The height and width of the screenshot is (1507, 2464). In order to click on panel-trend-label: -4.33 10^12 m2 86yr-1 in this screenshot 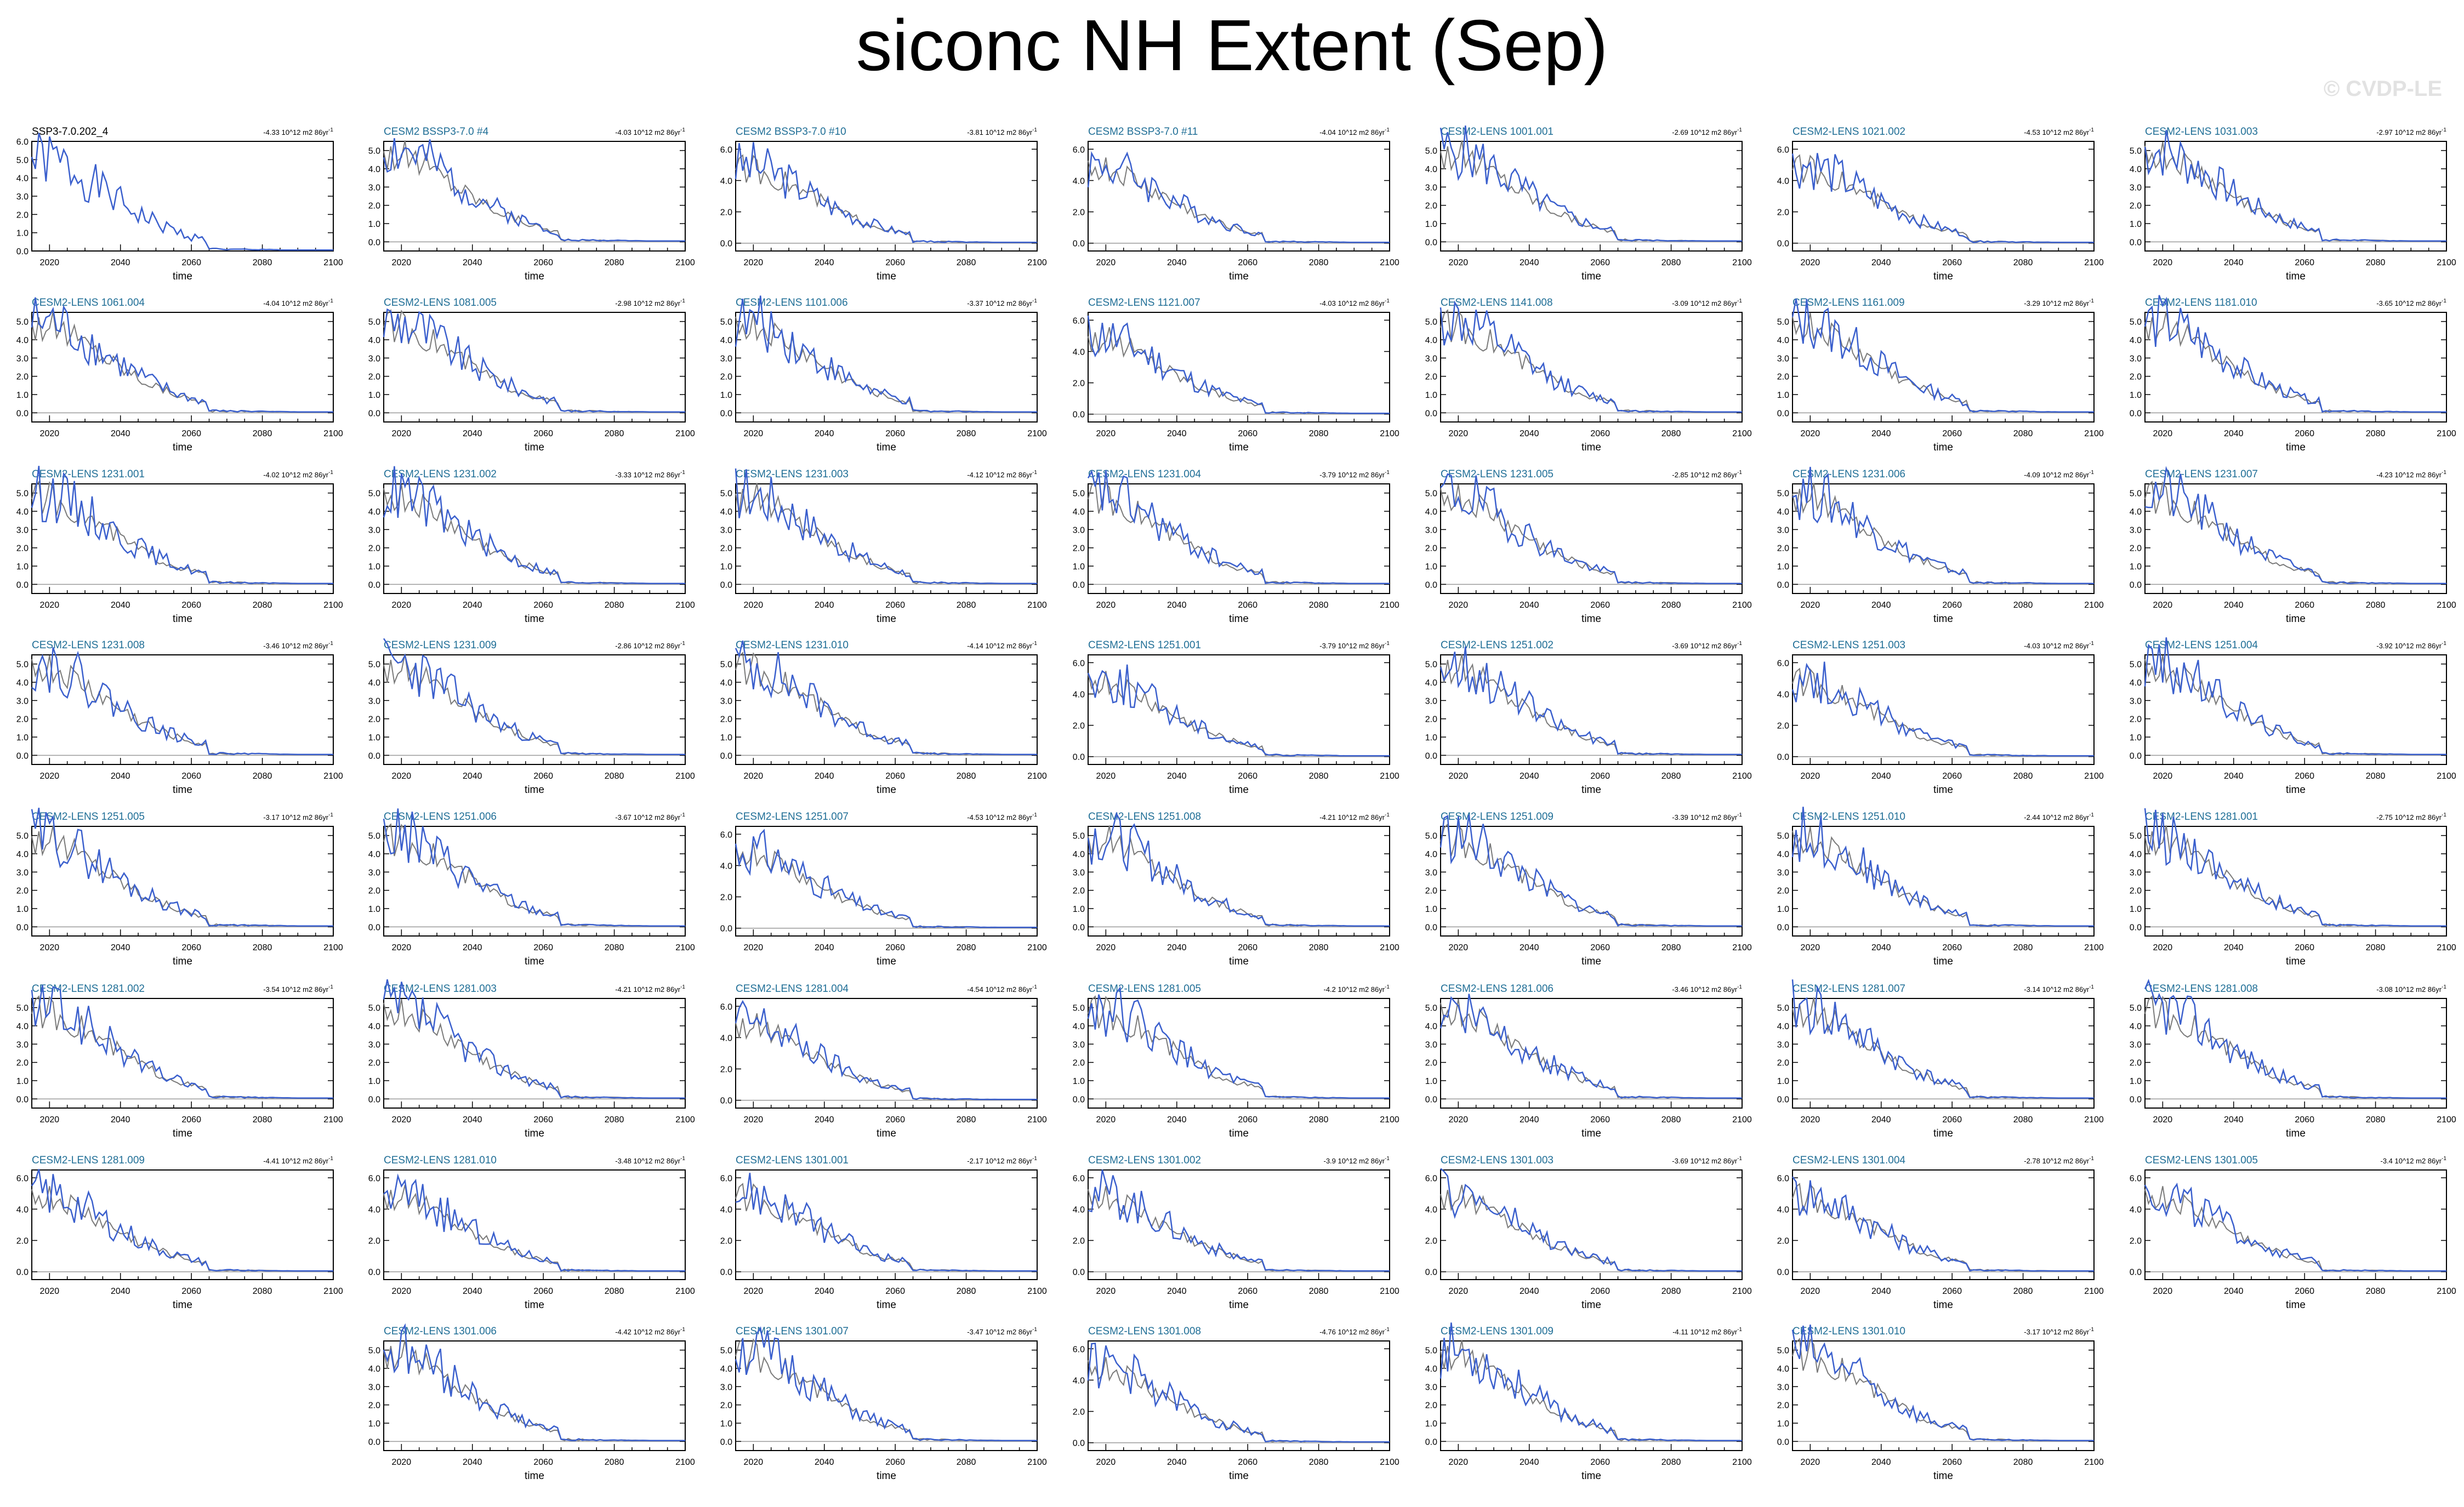, I will do `click(298, 131)`.